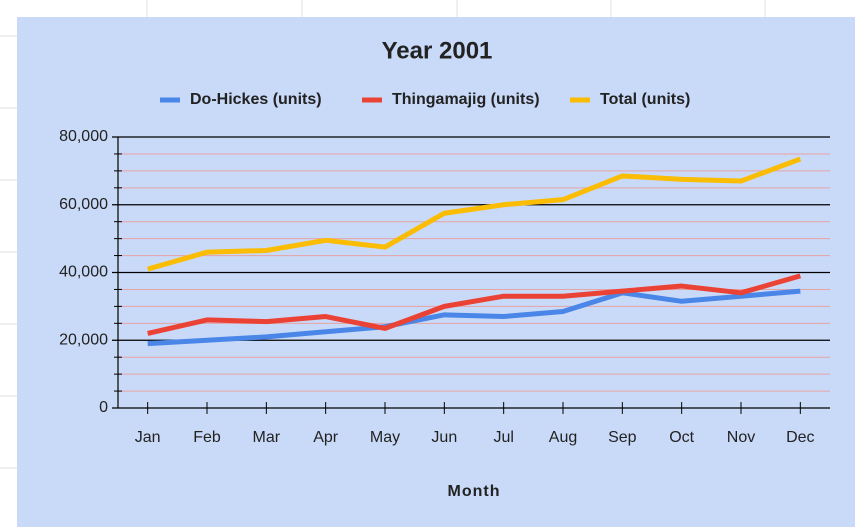 This screenshot has width=855, height=527. What do you see at coordinates (385, 437) in the screenshot?
I see `x-tick-label: May` at bounding box center [385, 437].